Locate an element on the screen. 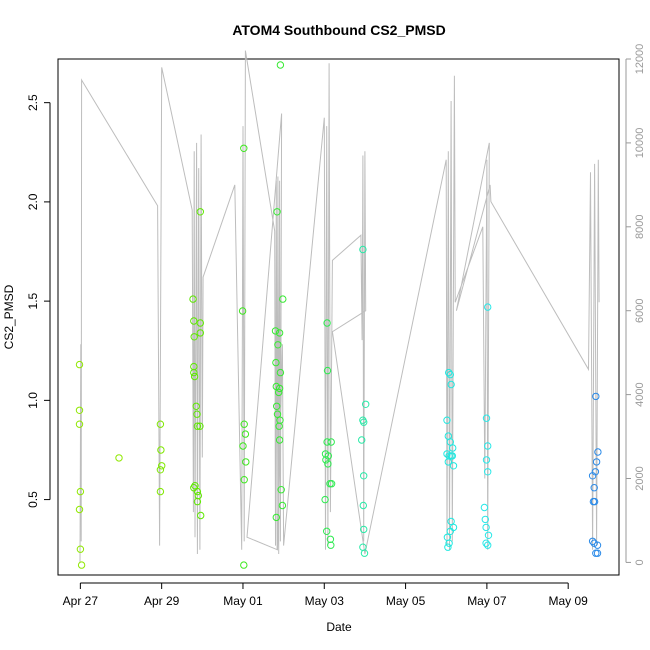  y2-tick-label: 8000 is located at coordinates (640, 227).